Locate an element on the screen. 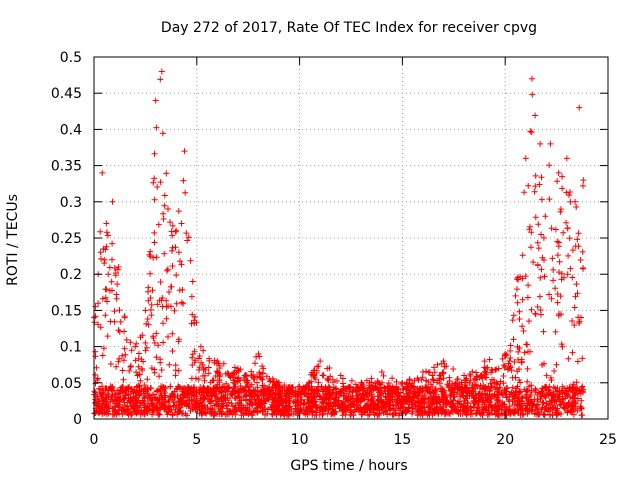 The height and width of the screenshot is (480, 640). y-tick-label: 0.4 is located at coordinates (71, 130).